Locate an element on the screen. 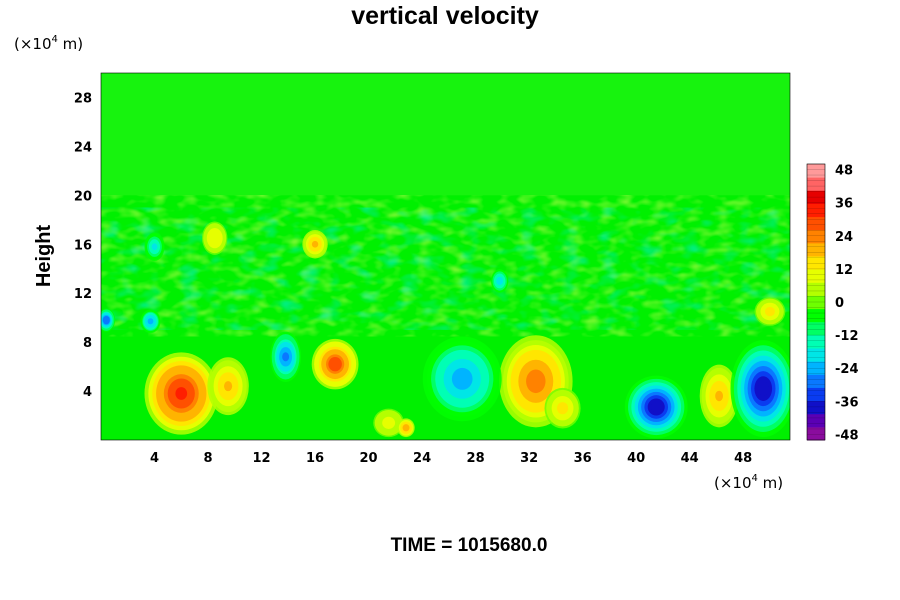  time-annotation: TIME = 1015680.0 is located at coordinates (469, 545).